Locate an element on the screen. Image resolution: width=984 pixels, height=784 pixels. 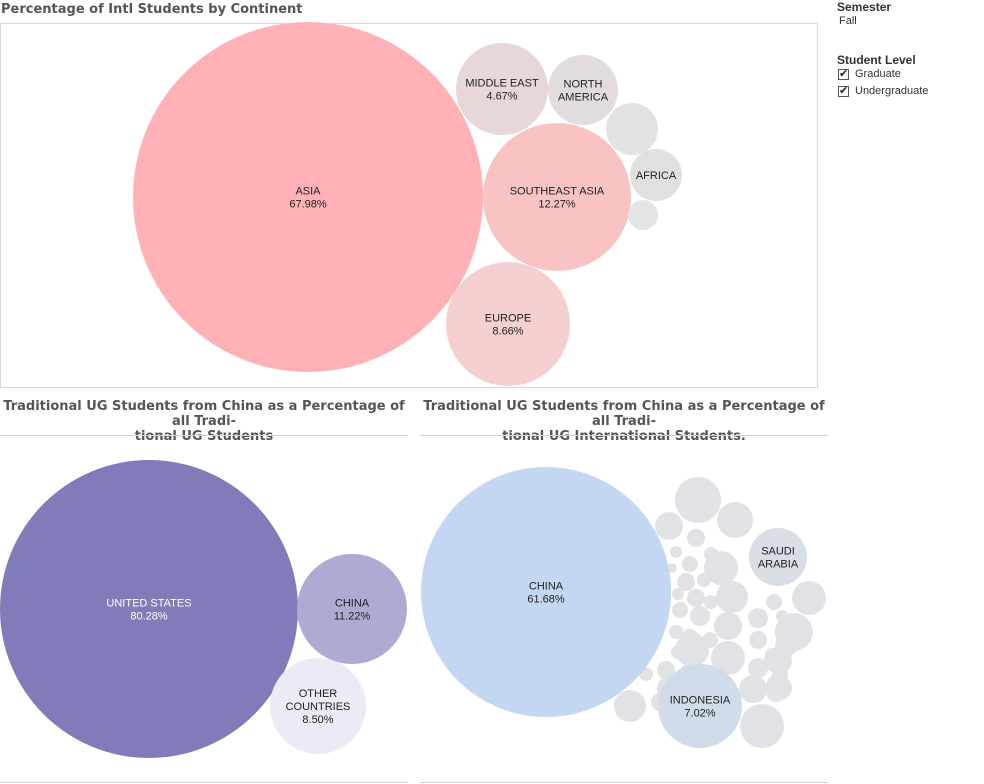
north-america-label: NORTH is located at coordinates (583, 85).